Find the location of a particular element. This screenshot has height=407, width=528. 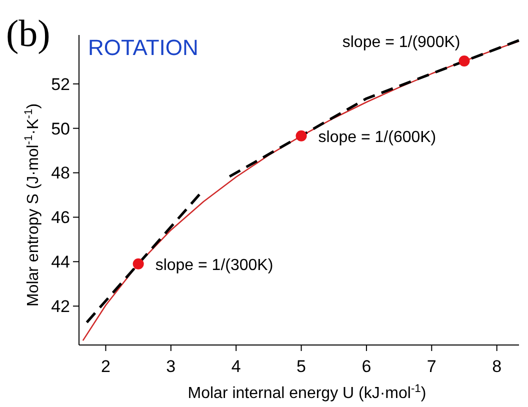

x-tick-label: 4 is located at coordinates (236, 366).